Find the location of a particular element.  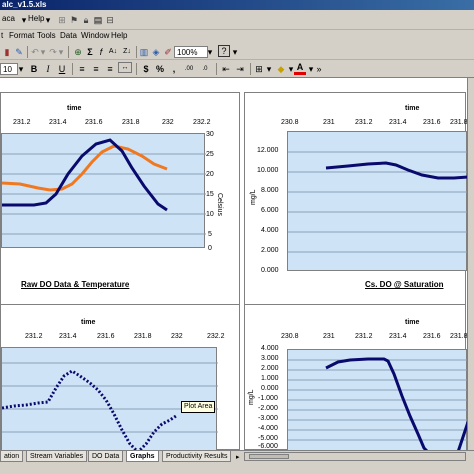

y2-axis-title: Celsius is located at coordinates (219, 204).